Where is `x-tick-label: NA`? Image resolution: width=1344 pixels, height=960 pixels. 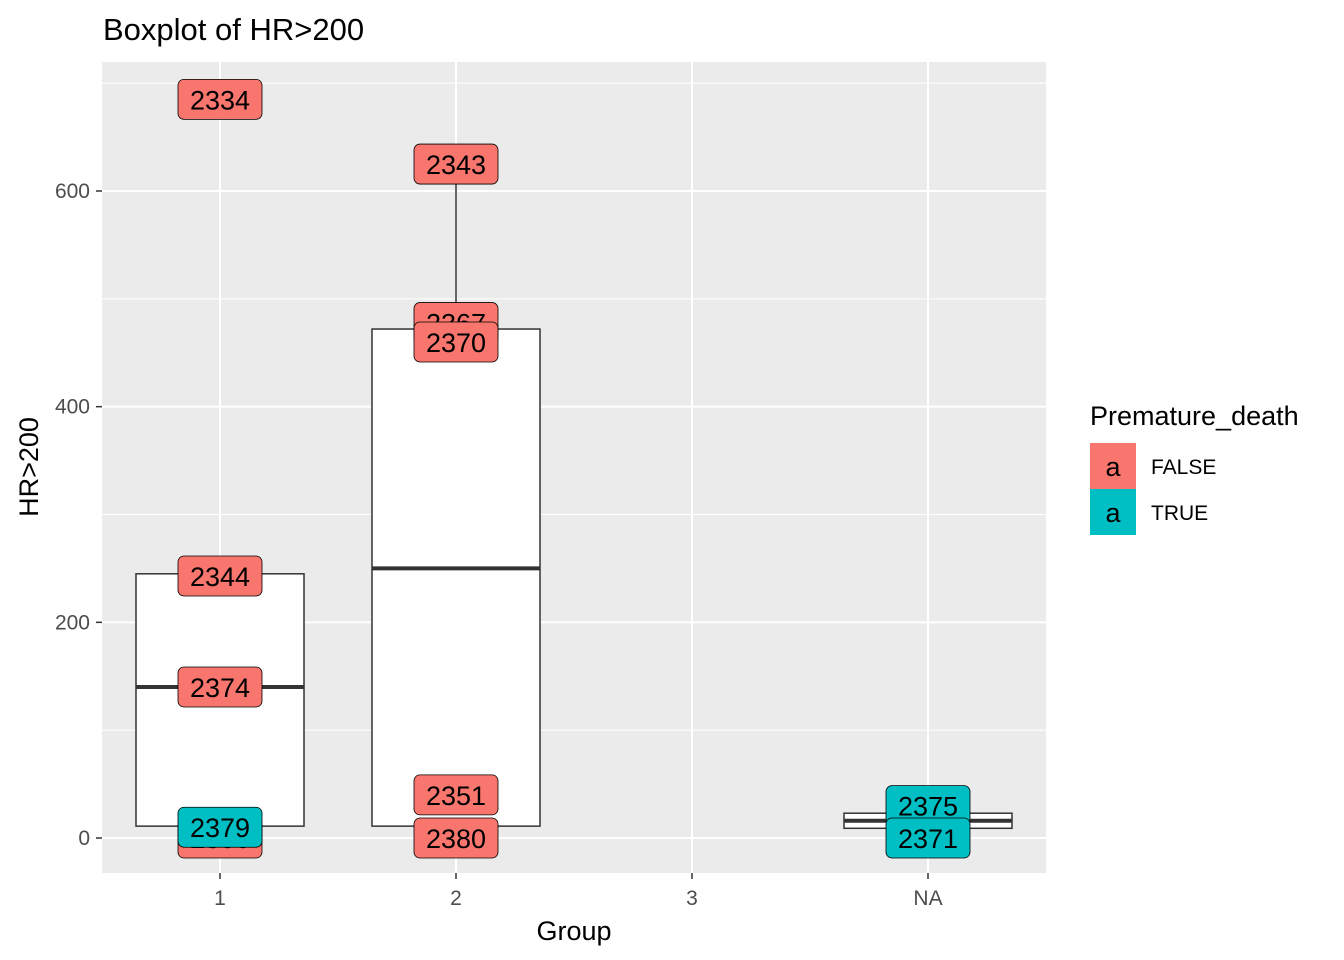 x-tick-label: NA is located at coordinates (927, 898).